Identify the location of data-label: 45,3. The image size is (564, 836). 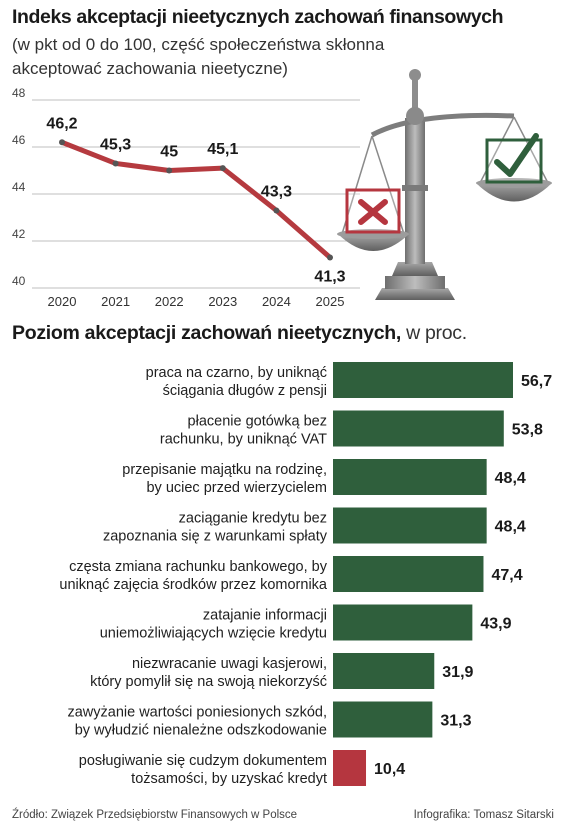
(115, 144).